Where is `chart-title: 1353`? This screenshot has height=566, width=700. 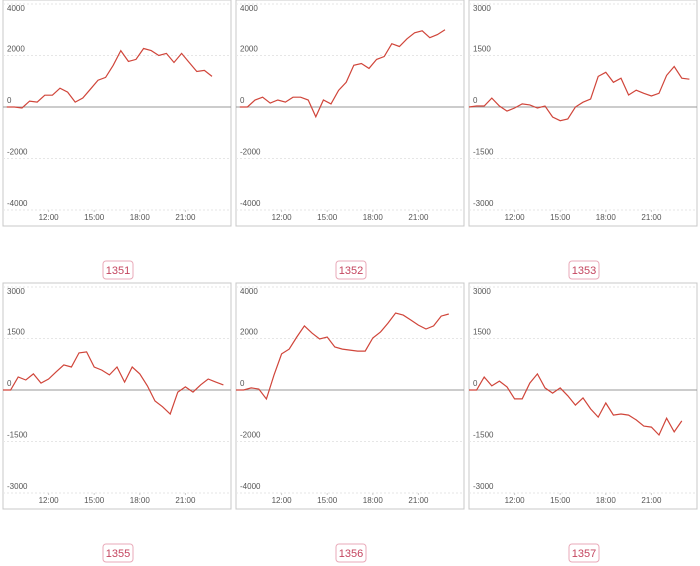
chart-title: 1353 is located at coordinates (584, 271).